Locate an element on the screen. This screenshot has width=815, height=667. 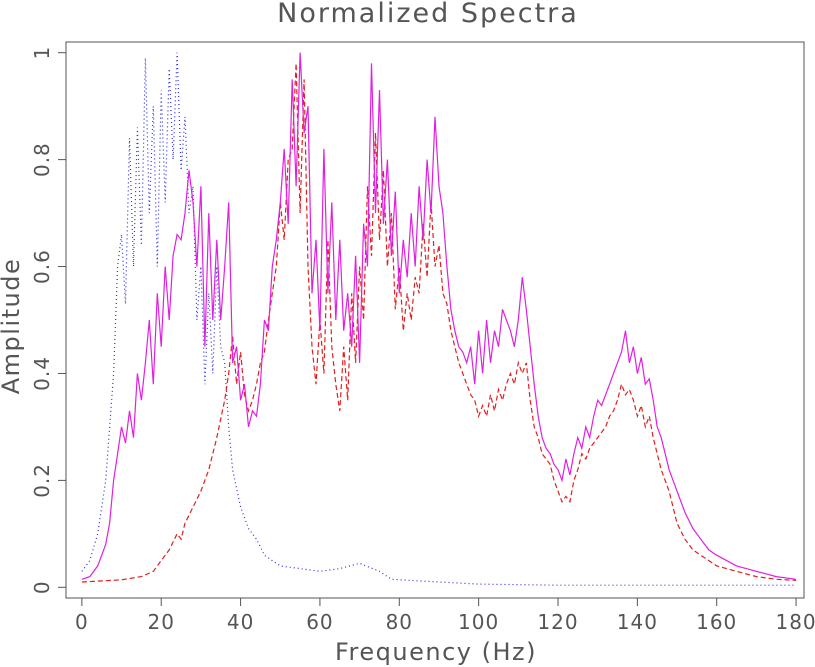
x-tick-label: 40 is located at coordinates (240, 622).